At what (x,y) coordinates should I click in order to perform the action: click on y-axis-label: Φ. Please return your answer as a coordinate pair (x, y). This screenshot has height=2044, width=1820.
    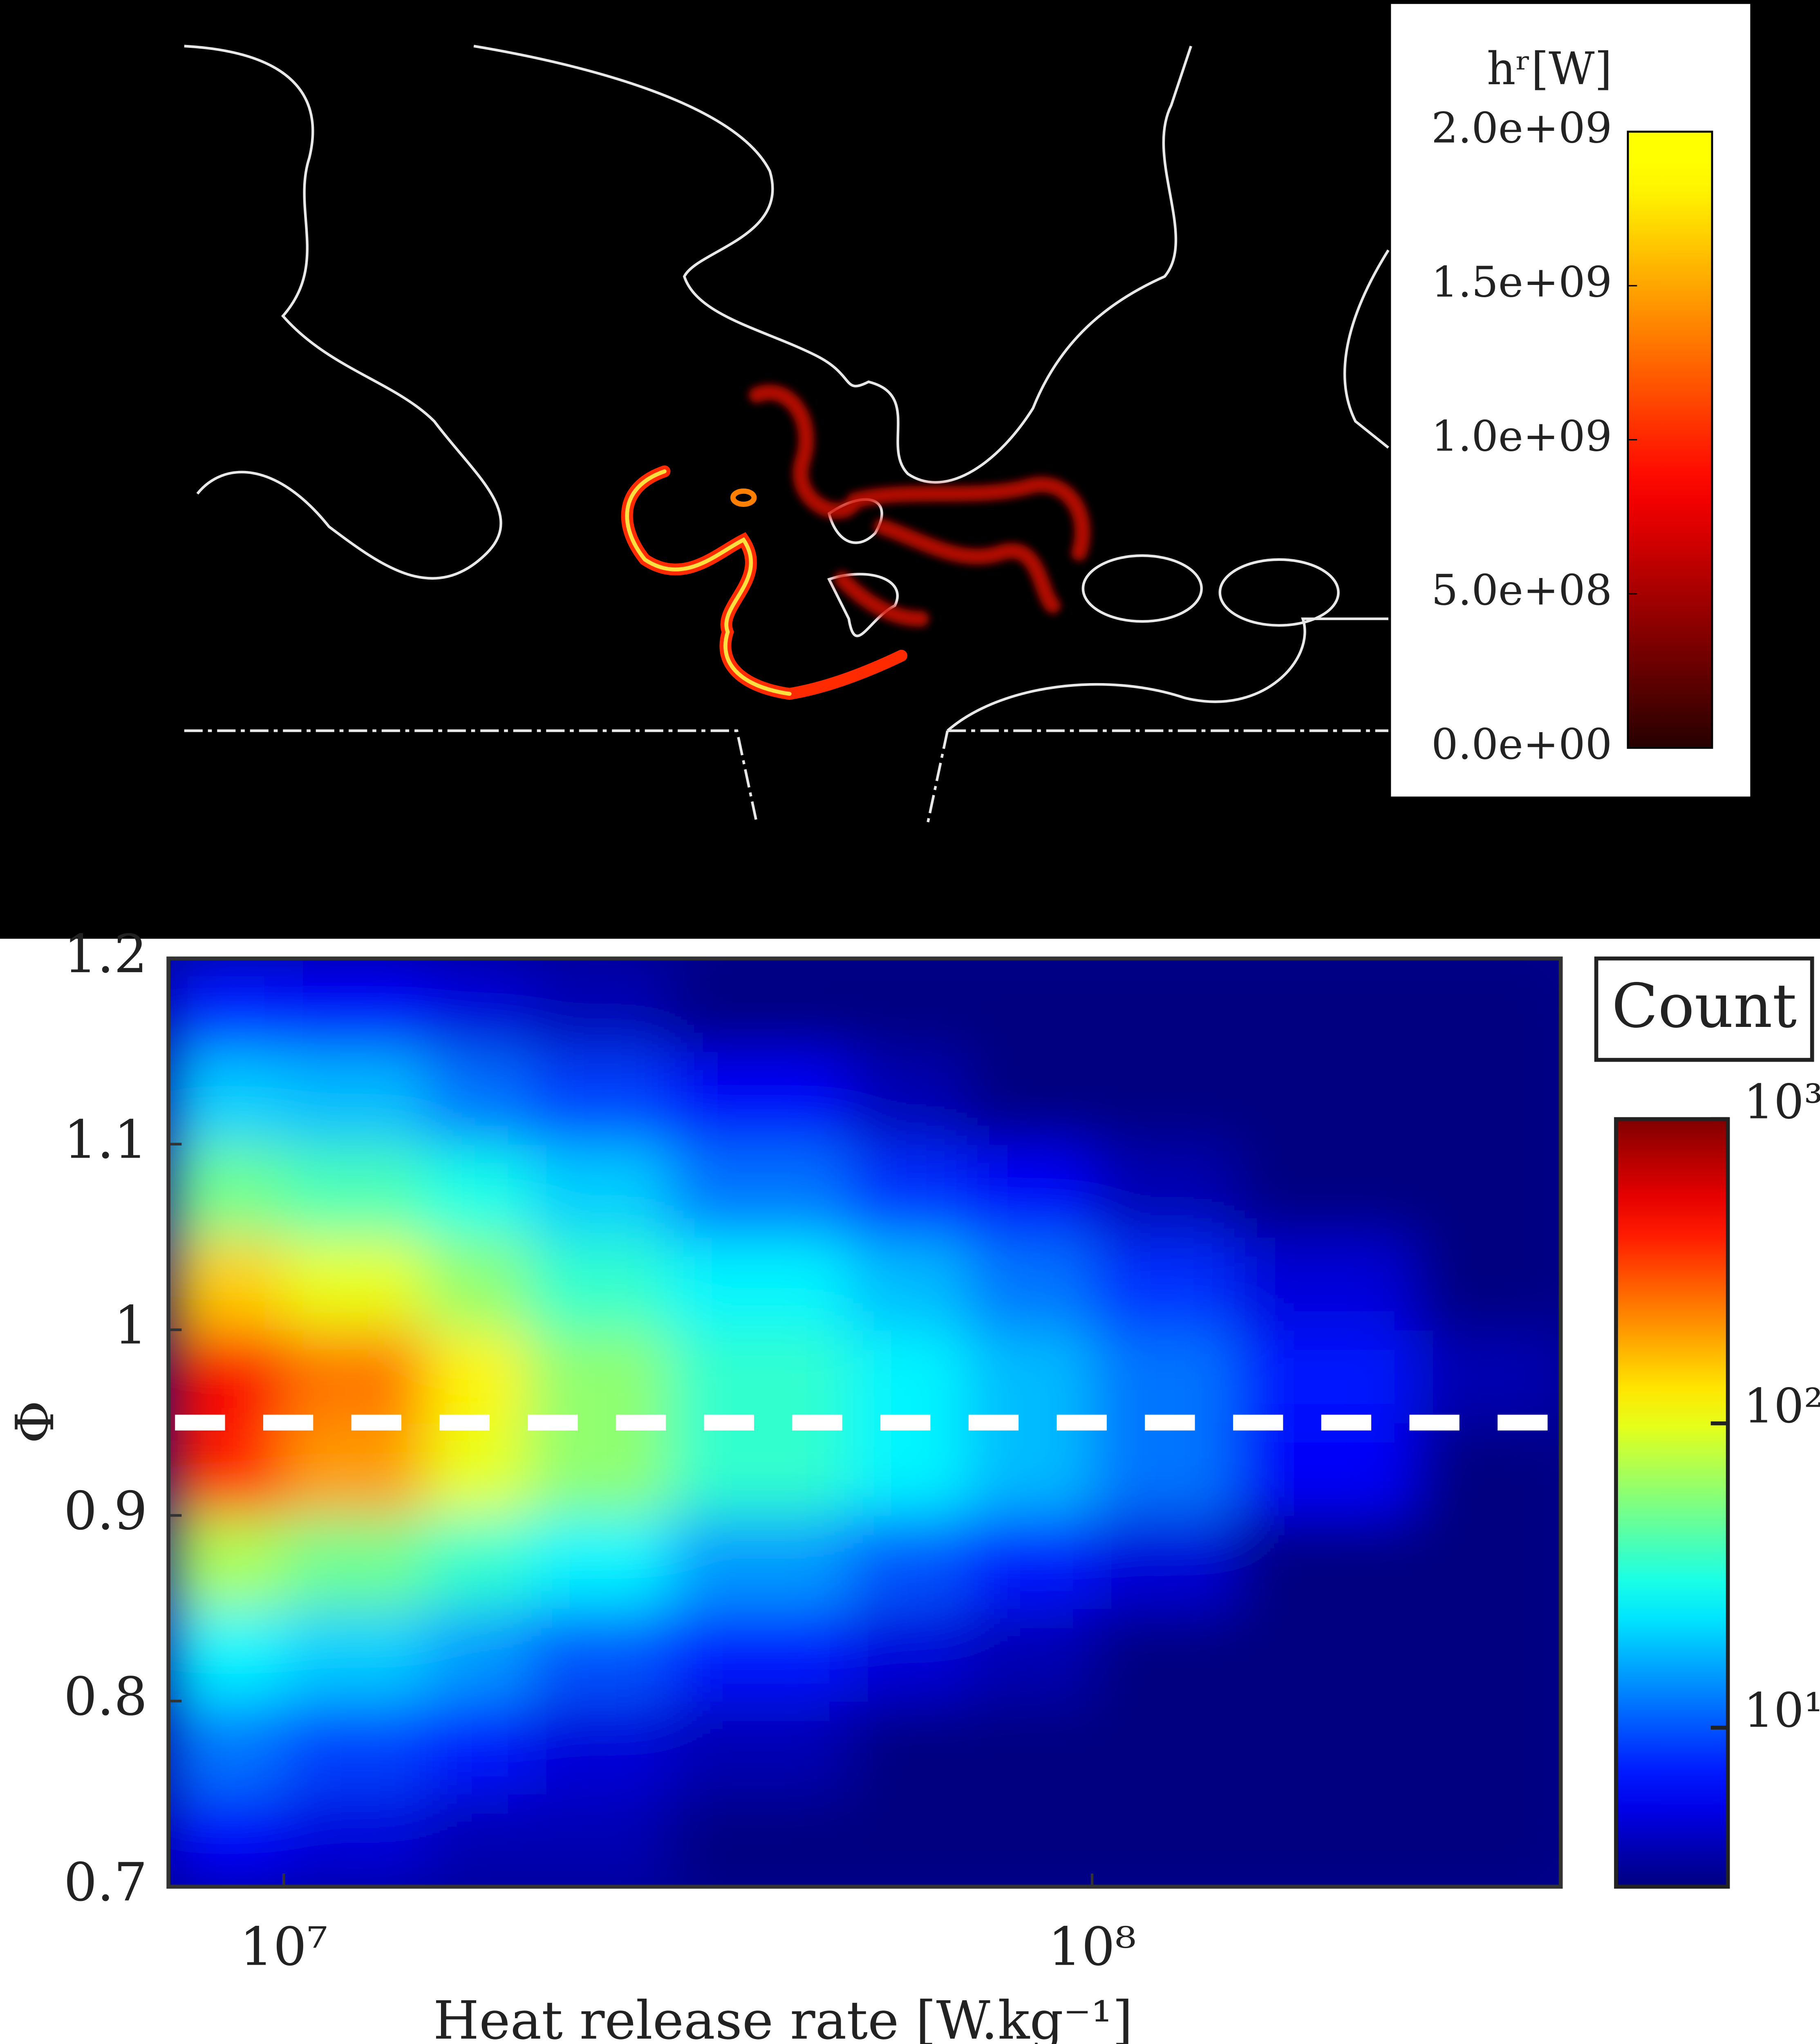
    Looking at the image, I should click on (35, 1423).